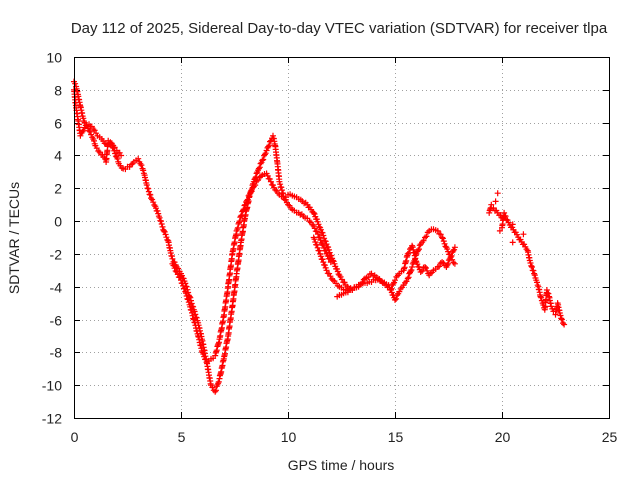  Describe the element at coordinates (56, 353) in the screenshot. I see `y-tick-label: -8` at that location.